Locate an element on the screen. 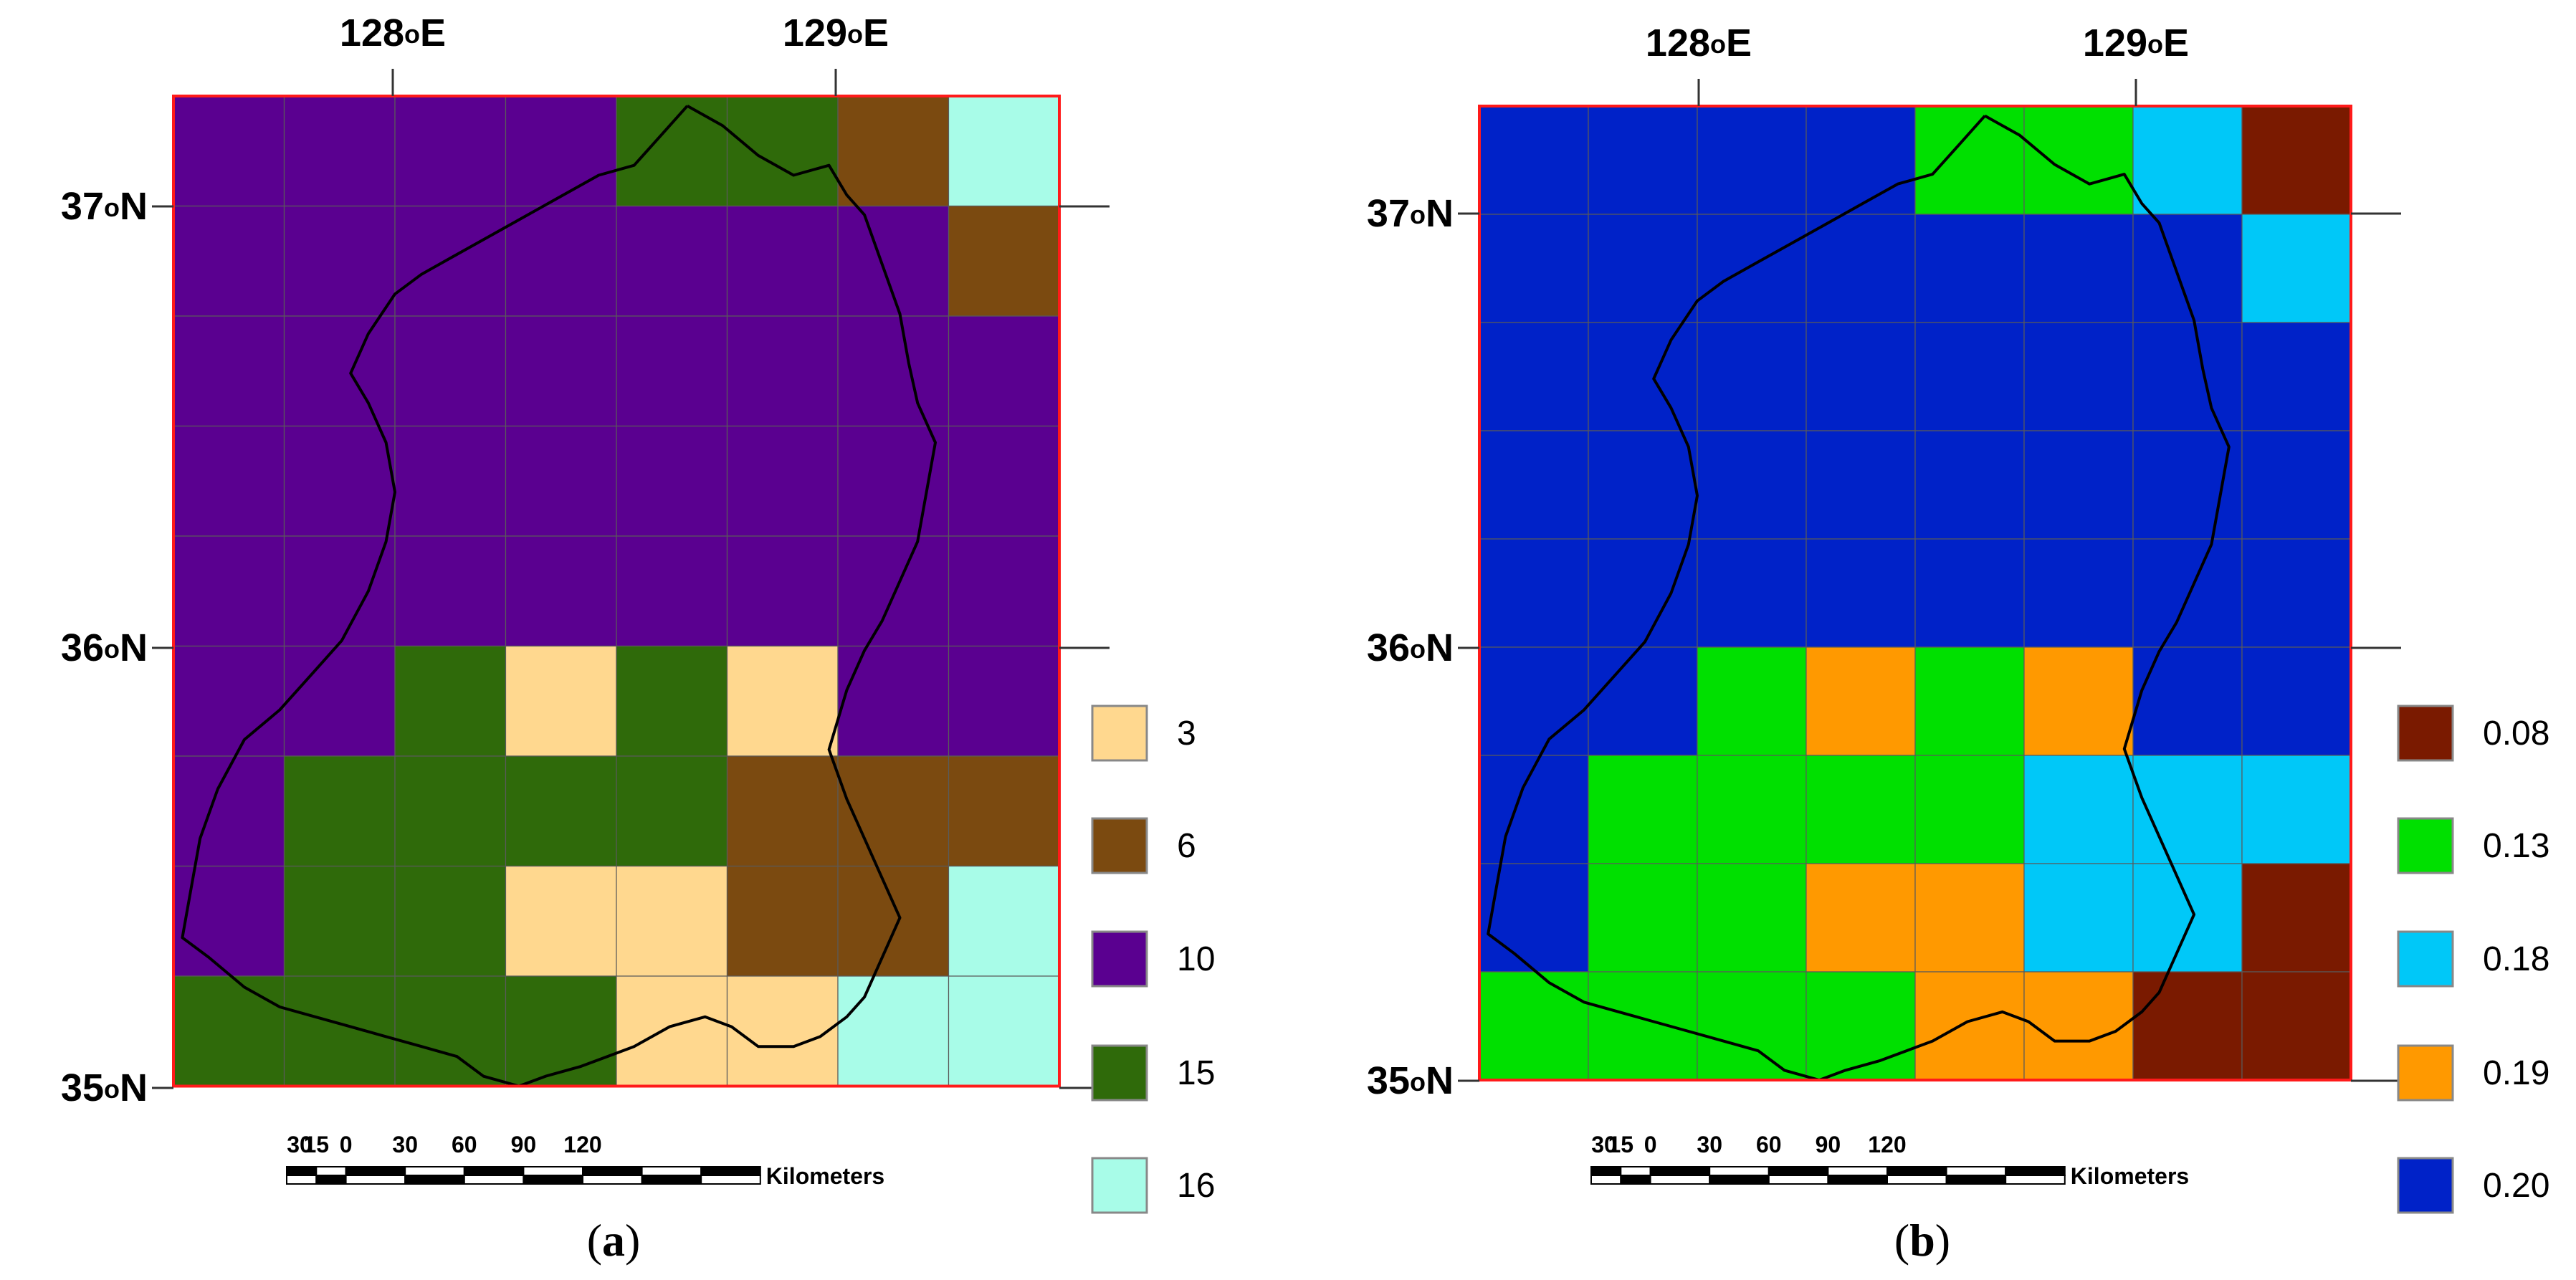 The image size is (2576, 1280). scale-tick-label: 0 is located at coordinates (346, 1144).